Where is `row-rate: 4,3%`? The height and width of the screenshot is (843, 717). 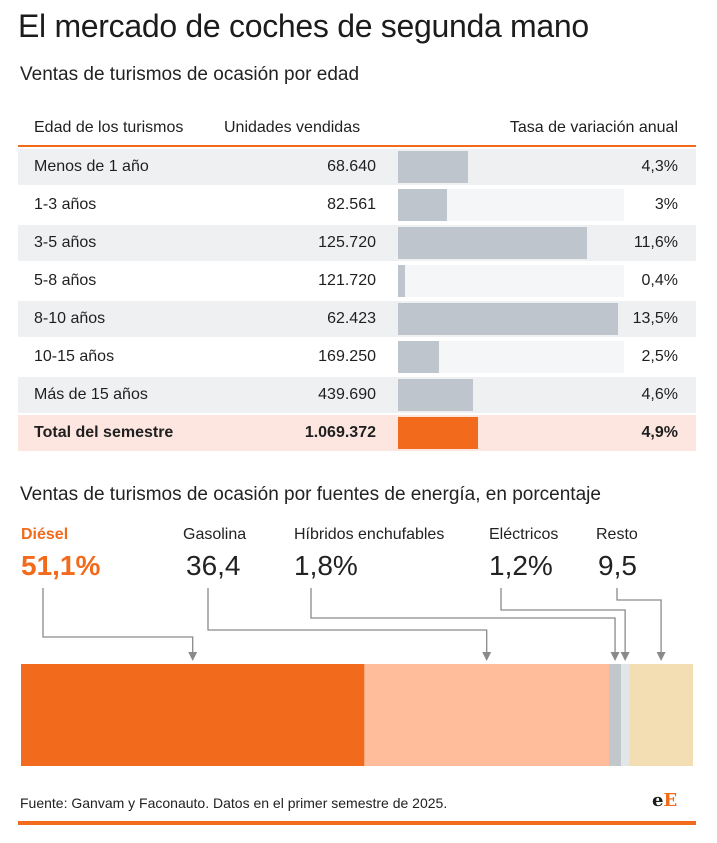 row-rate: 4,3% is located at coordinates (659, 166).